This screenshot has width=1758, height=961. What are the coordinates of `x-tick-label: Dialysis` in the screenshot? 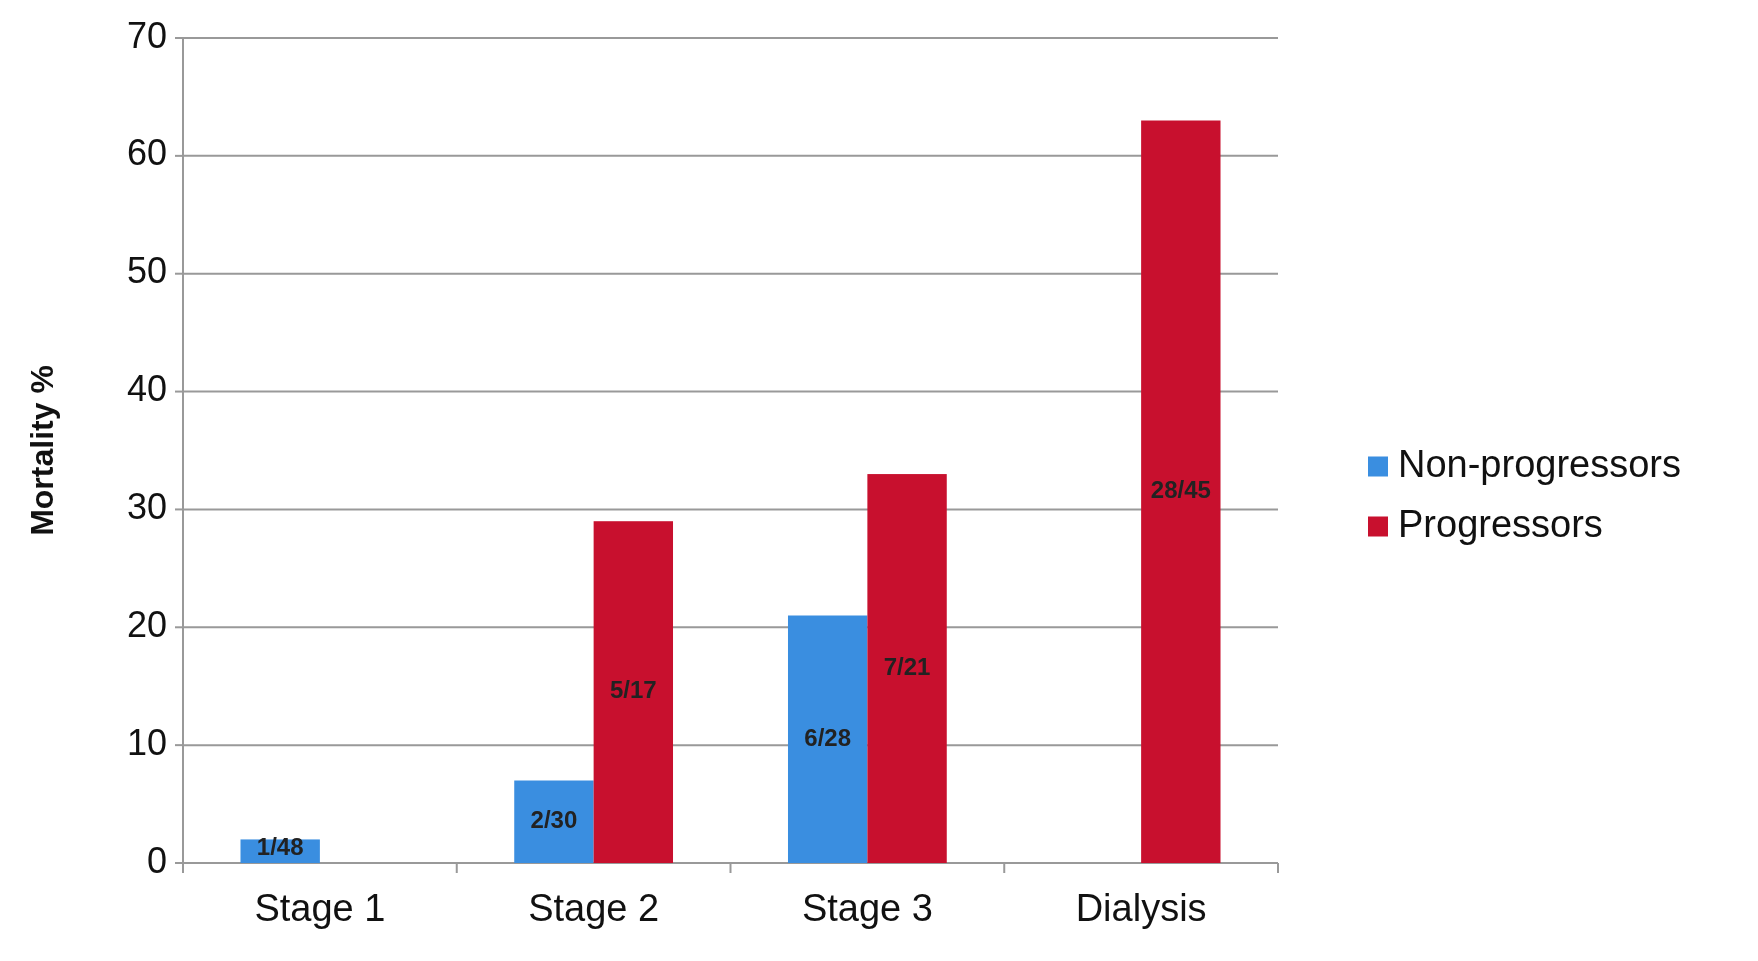 It's located at (1141, 908).